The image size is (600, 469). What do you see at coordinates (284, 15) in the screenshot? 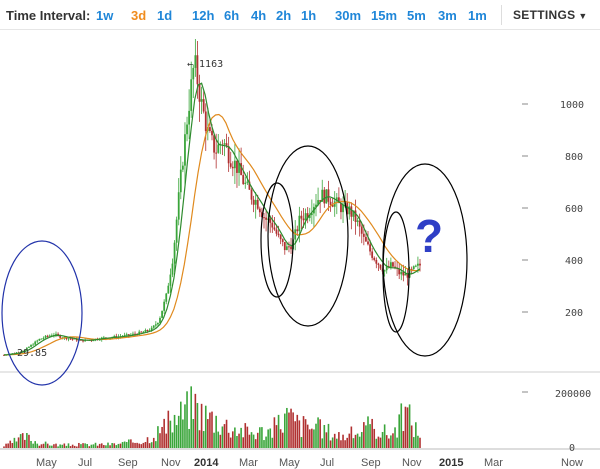
I see `interval-2h: 2h` at bounding box center [284, 15].